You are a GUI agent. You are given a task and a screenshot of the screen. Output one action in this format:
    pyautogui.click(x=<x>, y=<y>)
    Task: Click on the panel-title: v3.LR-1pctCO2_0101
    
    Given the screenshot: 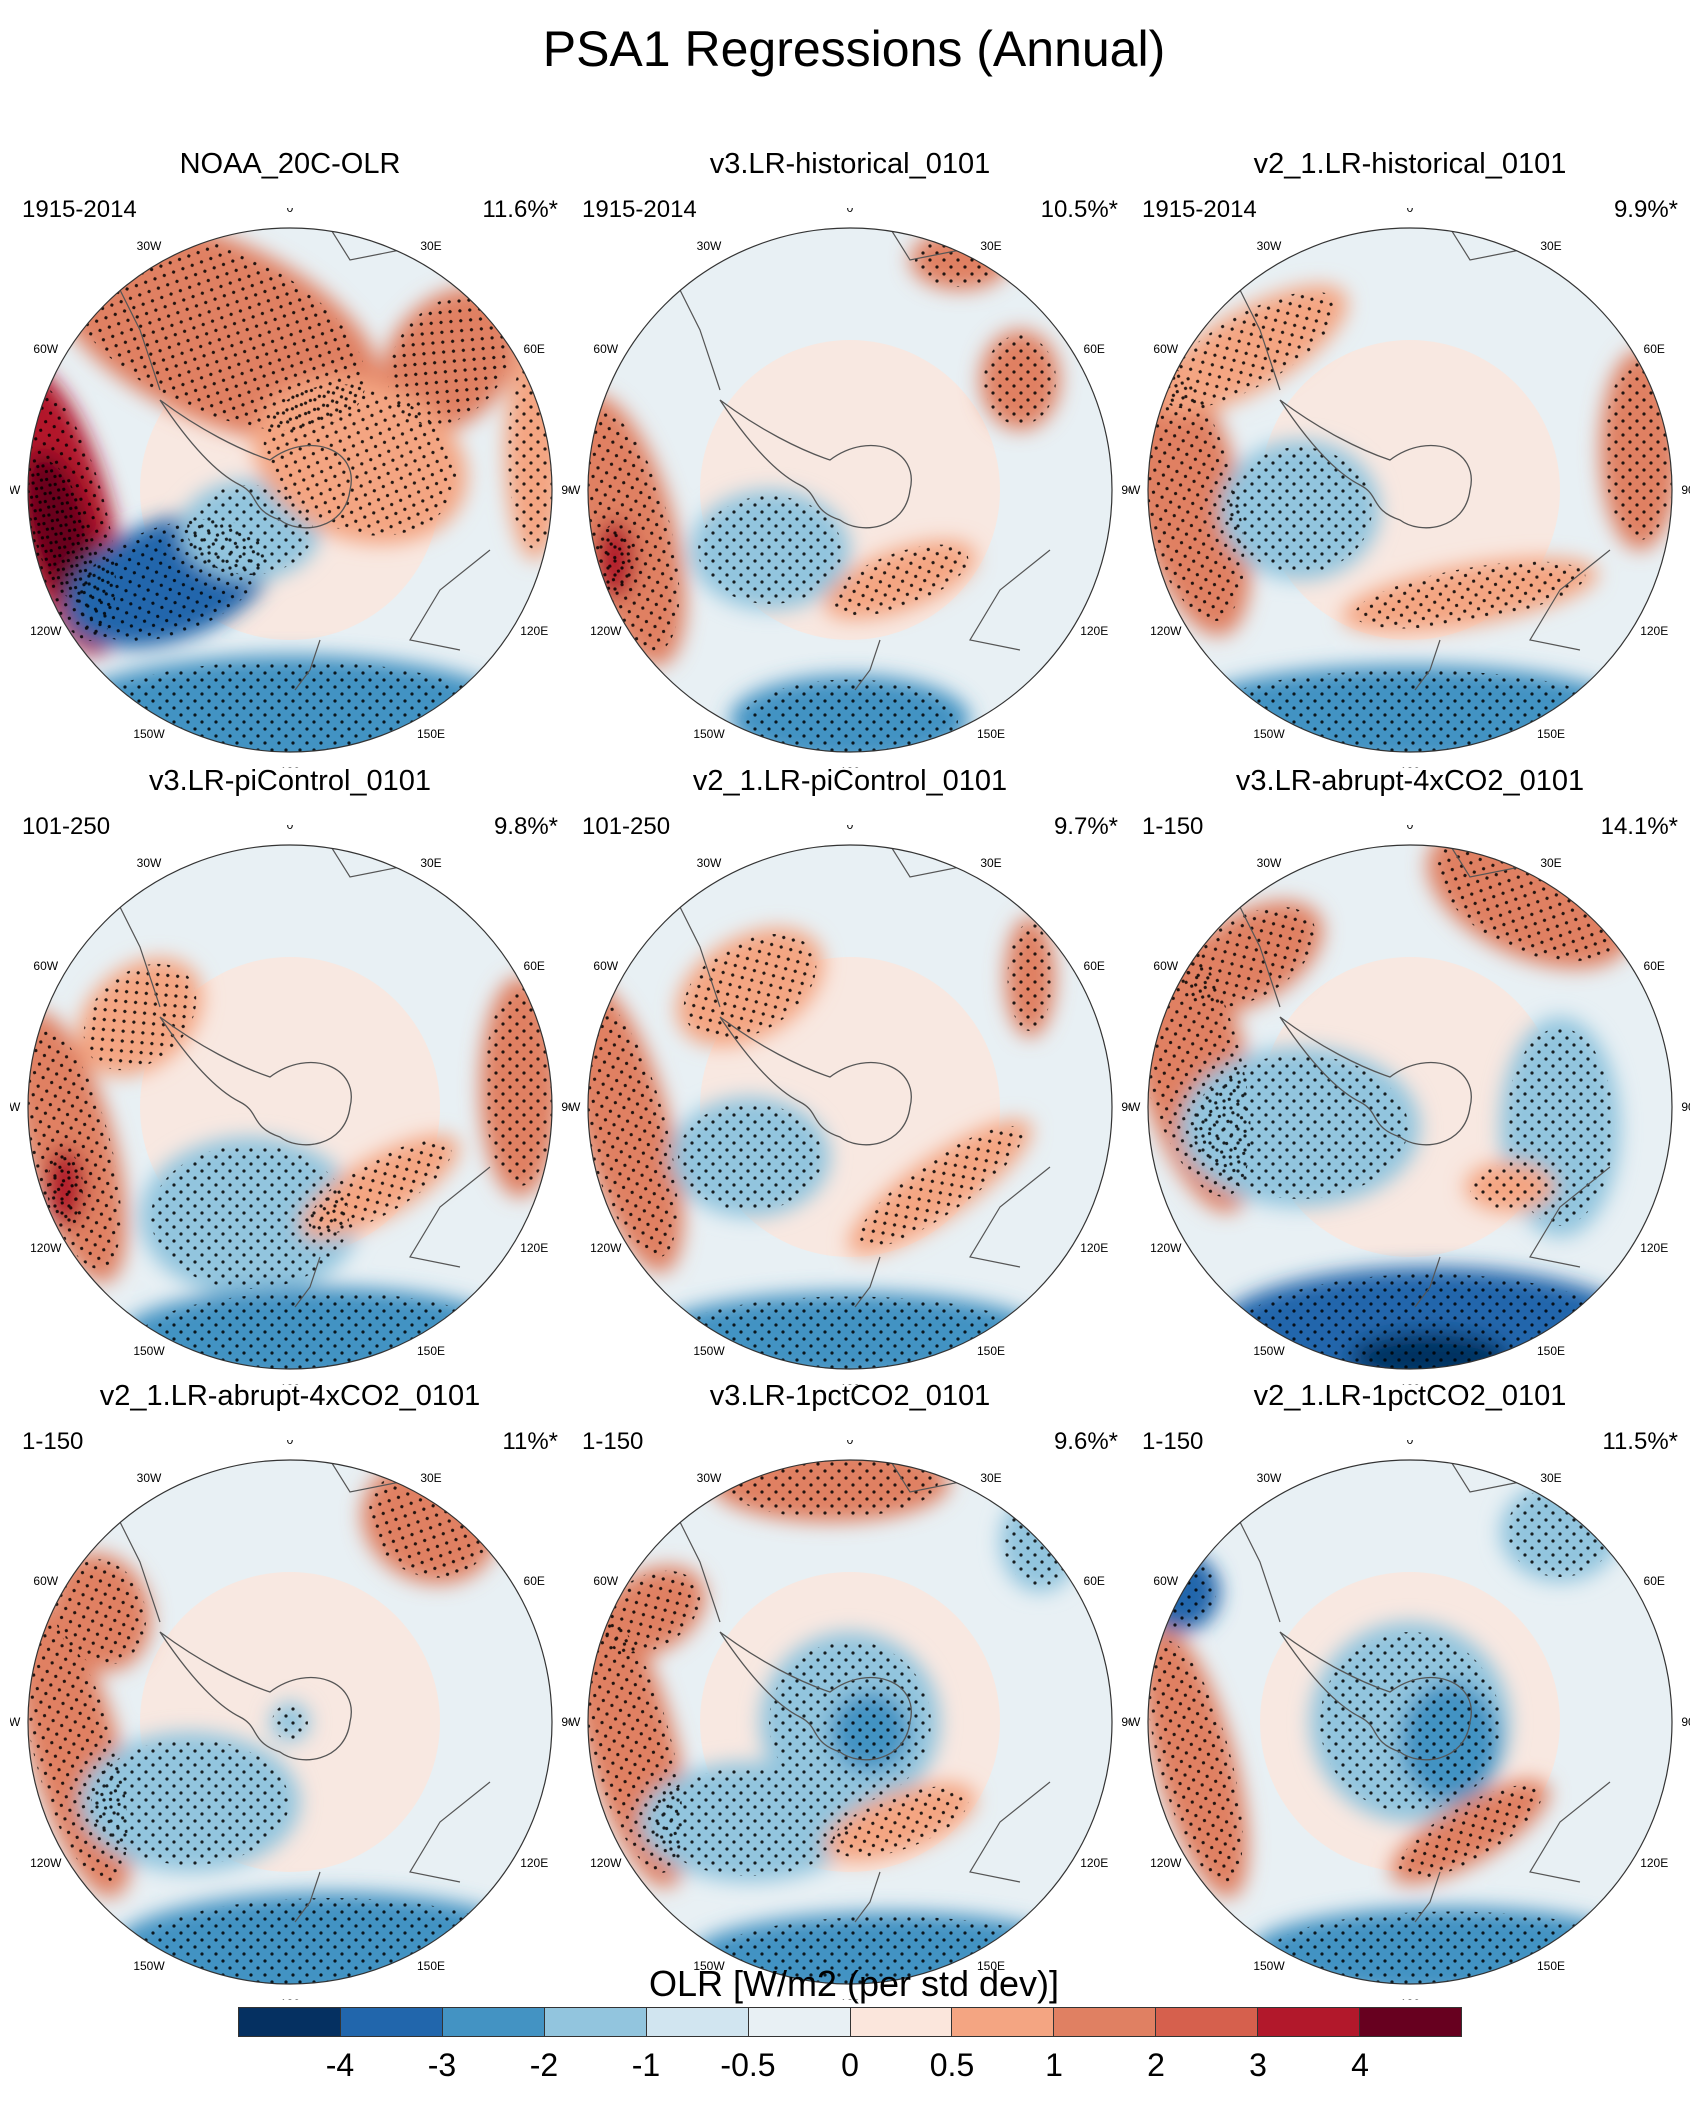 What is the action you would take?
    pyautogui.click(x=850, y=1396)
    